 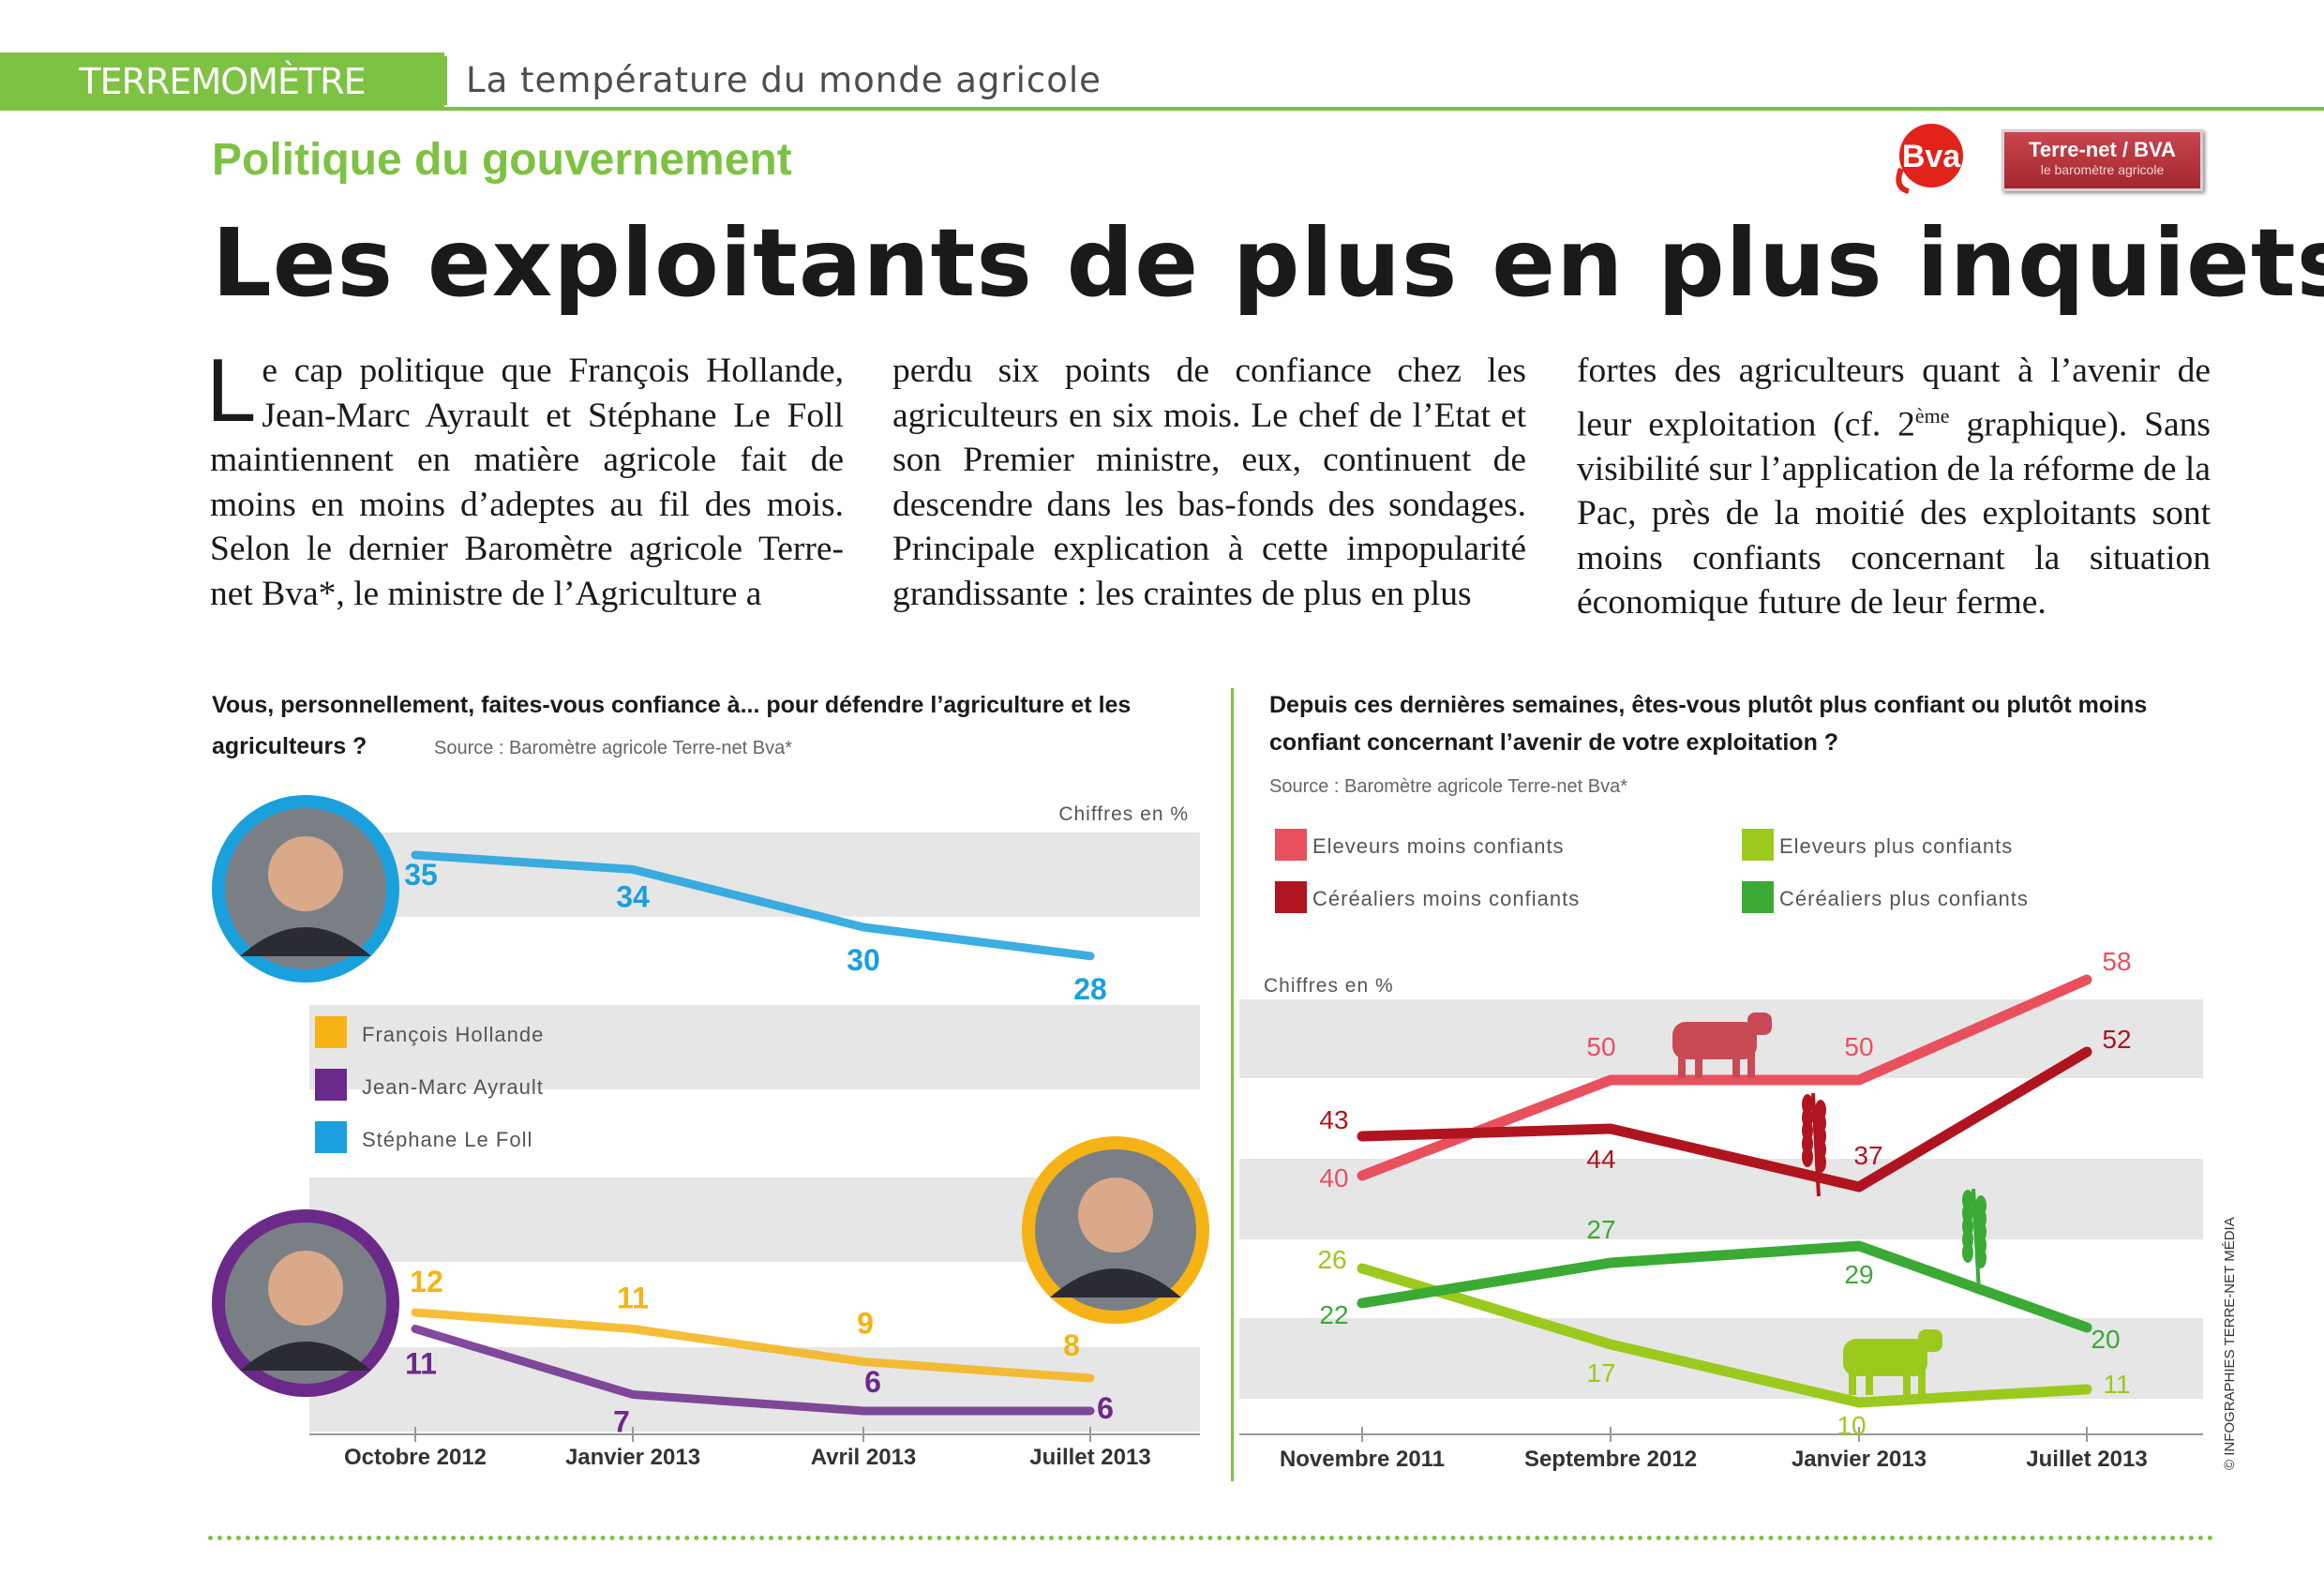 What do you see at coordinates (1438, 846) in the screenshot?
I see `chart2-legend-label: Eleveurs moins confiants` at bounding box center [1438, 846].